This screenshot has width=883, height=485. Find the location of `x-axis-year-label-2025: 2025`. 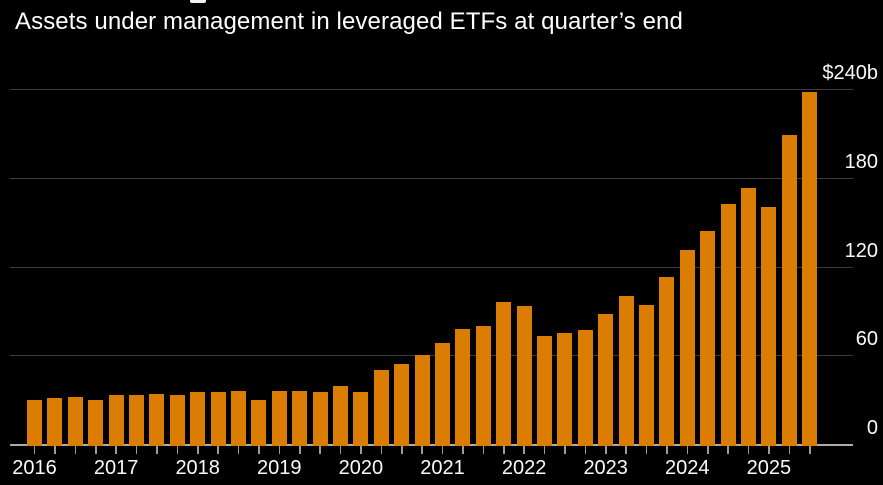

x-axis-year-label-2025: 2025 is located at coordinates (769, 468).